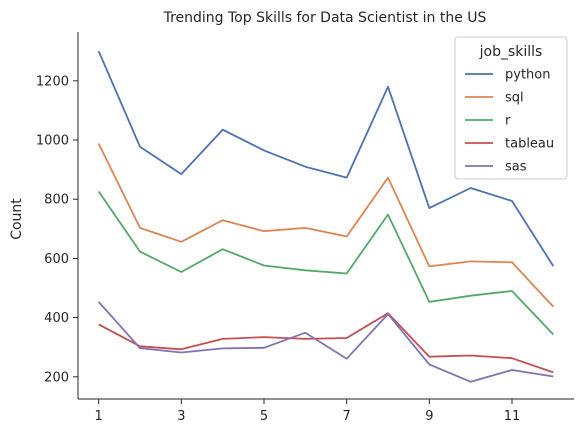 Image resolution: width=583 pixels, height=437 pixels. What do you see at coordinates (52, 81) in the screenshot?
I see `y-tick-label: 1200` at bounding box center [52, 81].